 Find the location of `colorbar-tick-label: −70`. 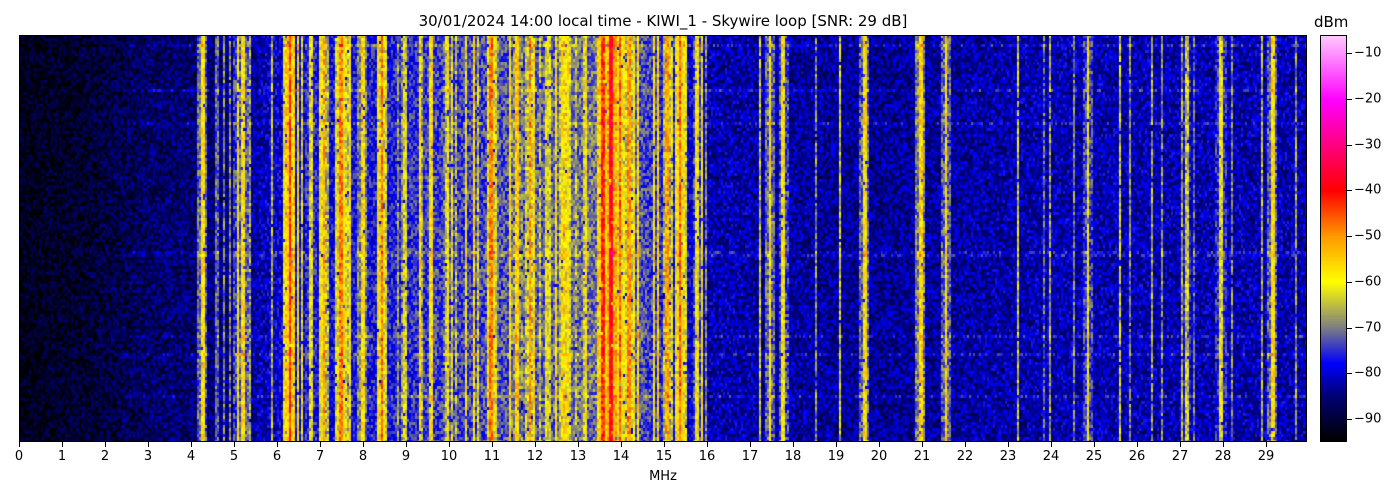

colorbar-tick-label: −70 is located at coordinates (1368, 328).